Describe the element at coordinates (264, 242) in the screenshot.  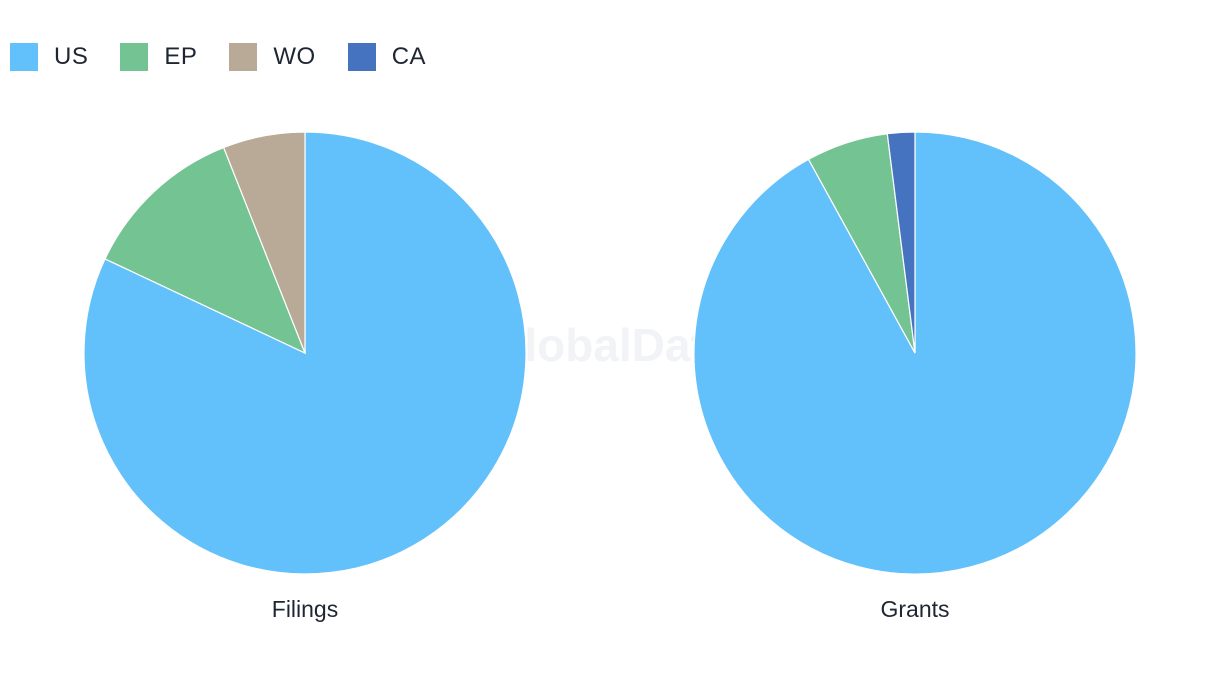
I see `pie-slice-filings-wo` at that location.